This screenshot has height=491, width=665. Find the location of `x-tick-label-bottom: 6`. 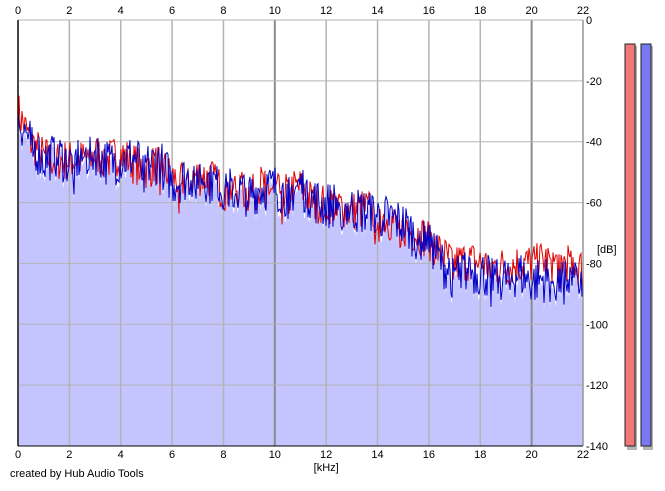

x-tick-label-bottom: 6 is located at coordinates (172, 455).